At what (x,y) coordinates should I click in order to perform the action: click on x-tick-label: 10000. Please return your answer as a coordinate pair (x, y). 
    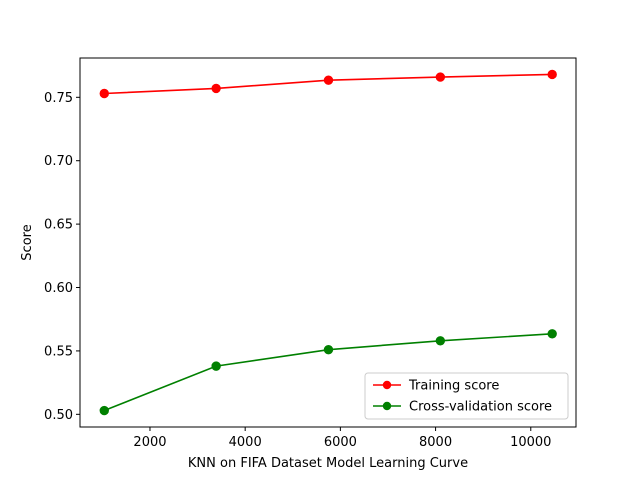
    Looking at the image, I should click on (530, 442).